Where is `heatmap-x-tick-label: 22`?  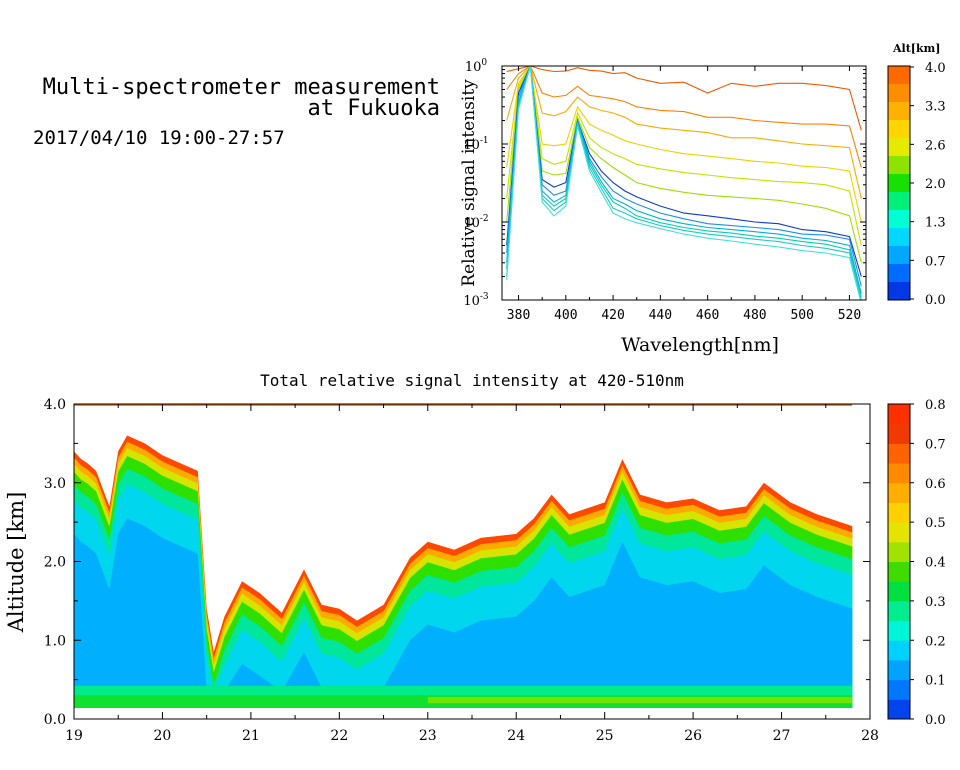 heatmap-x-tick-label: 22 is located at coordinates (339, 736).